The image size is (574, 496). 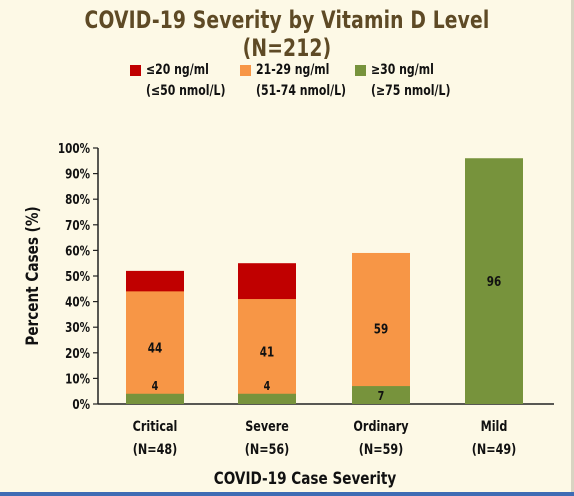 I want to click on y-tick-label: 40%, so click(x=77, y=301).